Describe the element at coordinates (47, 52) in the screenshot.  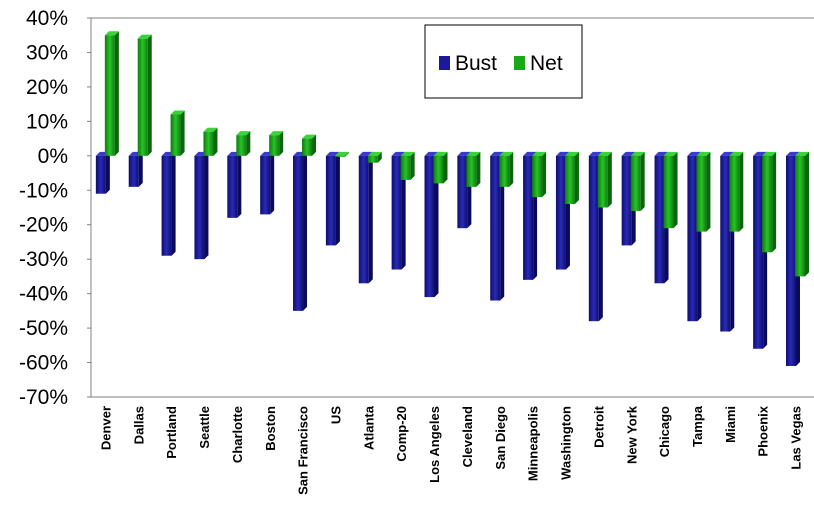
I see `y-tick-label: 30%` at that location.